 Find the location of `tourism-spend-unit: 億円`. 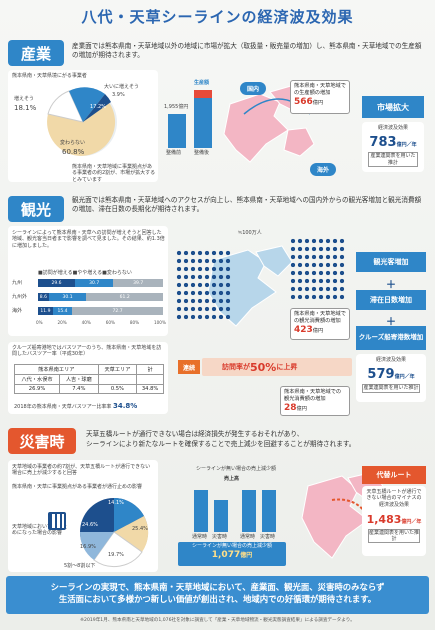

tourism-spend-unit: 億円 is located at coordinates (318, 330).